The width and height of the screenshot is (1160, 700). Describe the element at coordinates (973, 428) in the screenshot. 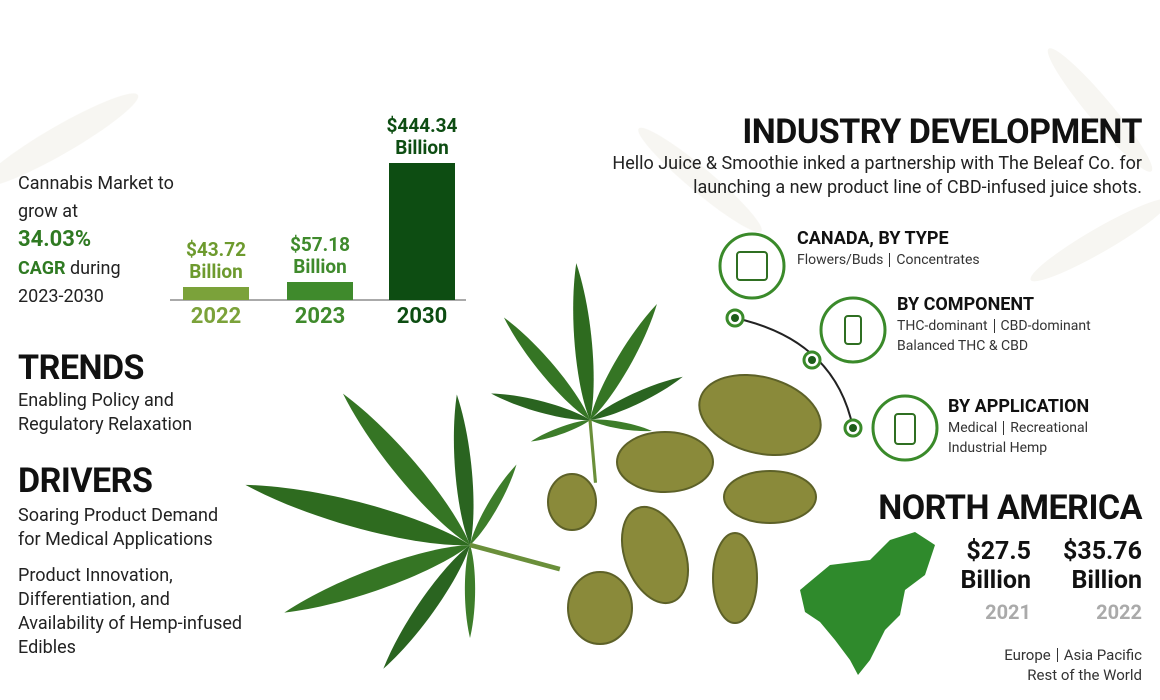

I see `segment-item: Medical` at that location.